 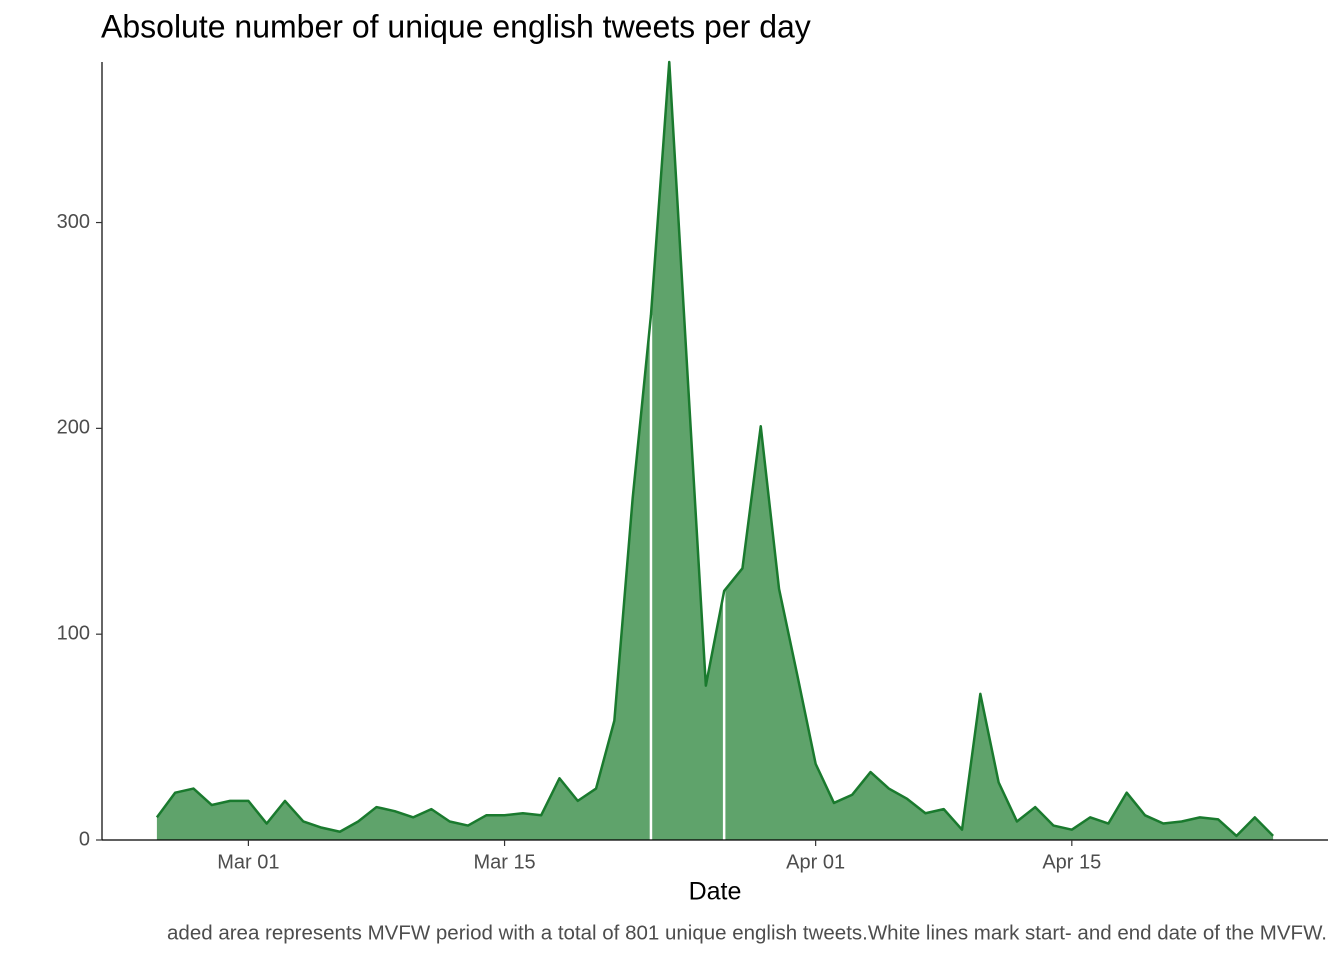 What do you see at coordinates (815, 862) in the screenshot?
I see `x-tick-label: Apr 01` at bounding box center [815, 862].